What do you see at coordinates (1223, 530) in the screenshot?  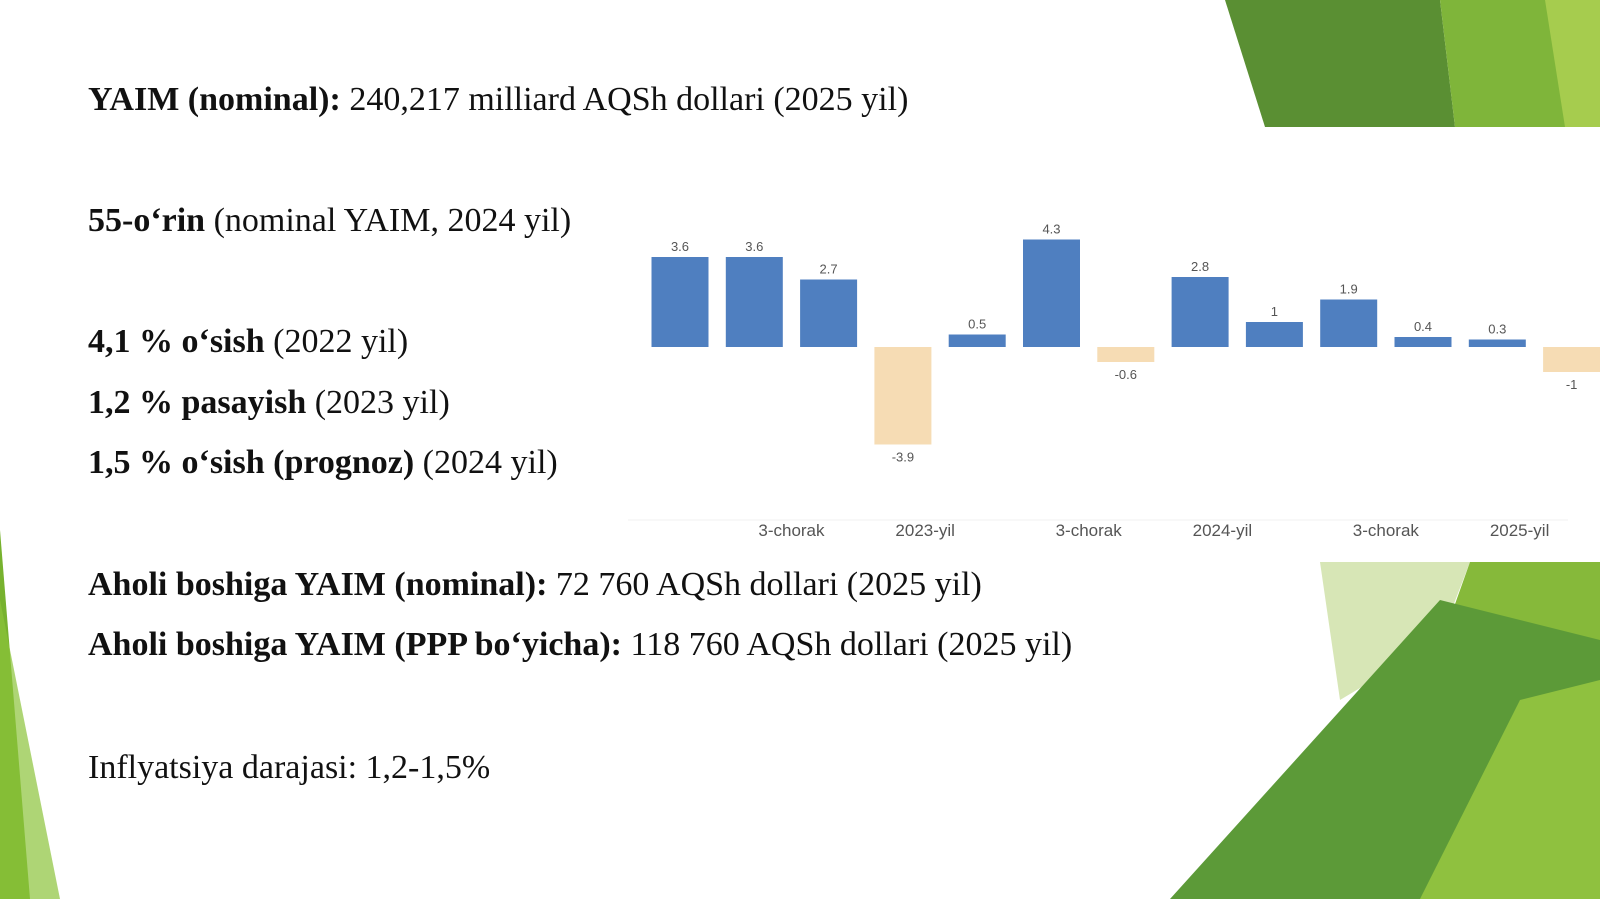 I see `x-tick-label: 2024-yil` at bounding box center [1223, 530].